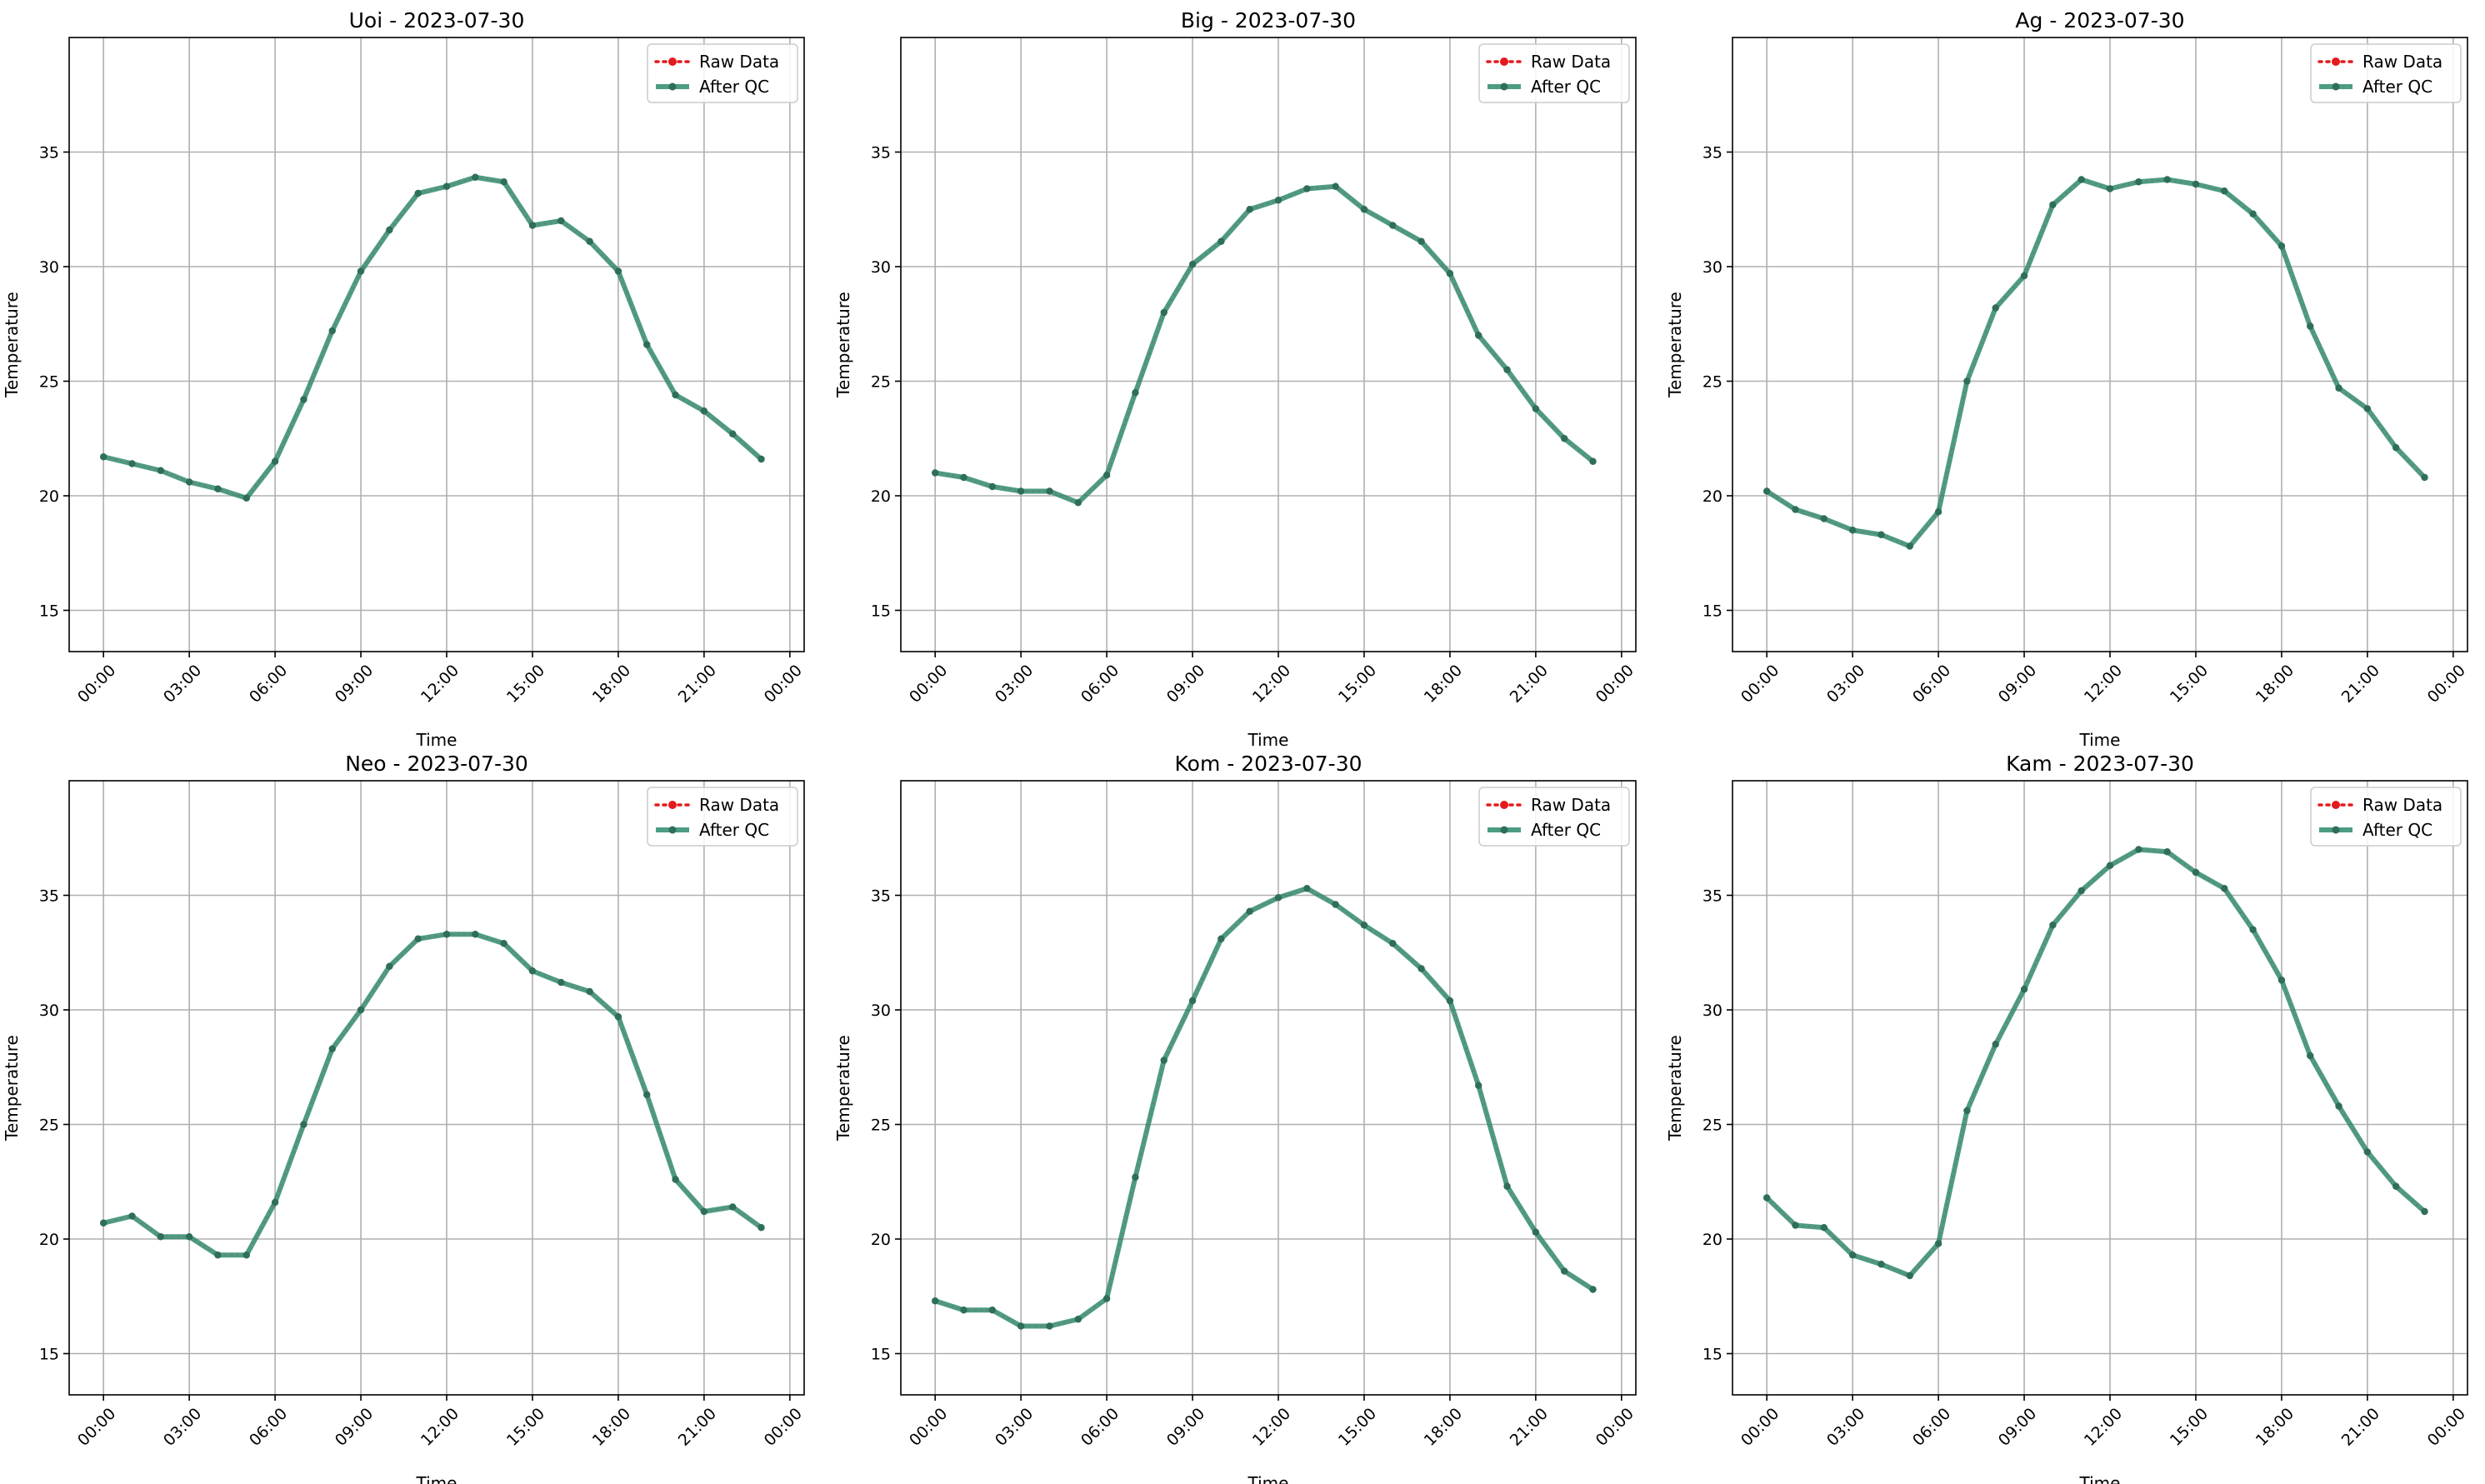 The image size is (2485, 1484). What do you see at coordinates (1268, 20) in the screenshot?
I see `subplot-title: Big - 2023-07-30` at bounding box center [1268, 20].